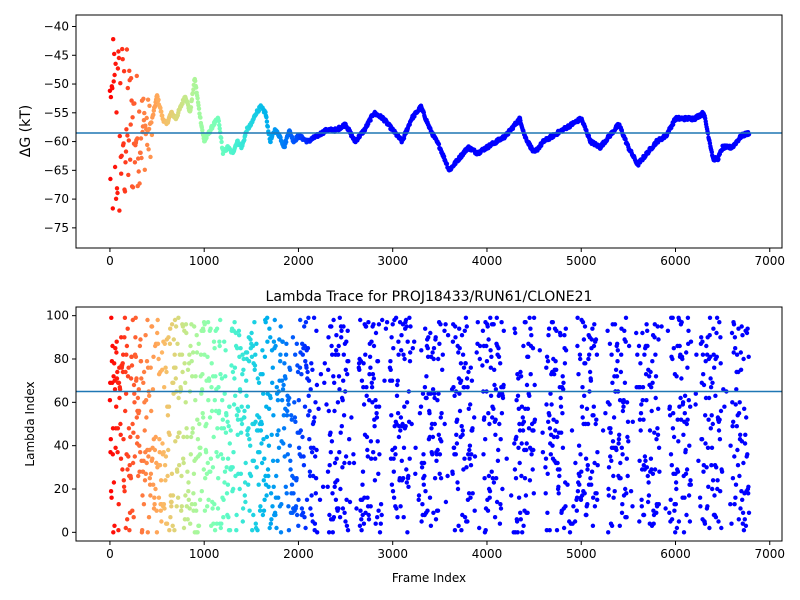 This screenshot has height=600, width=800. Describe the element at coordinates (445, 551) in the screenshot. I see `lambda-x-ticks: 0 1000 2000 3000 4000 5000 6000 7000` at that location.